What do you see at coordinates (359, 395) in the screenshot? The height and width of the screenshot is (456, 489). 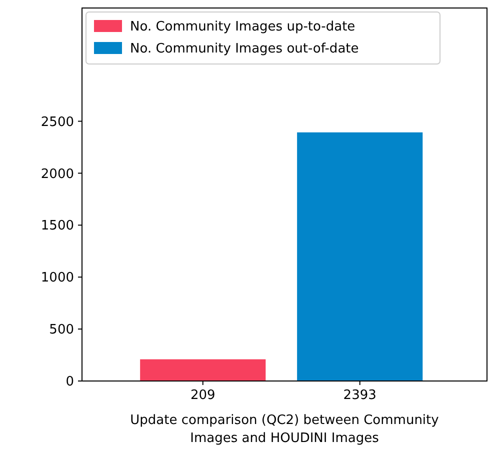 I see `x-tick-label: 2393` at bounding box center [359, 395].